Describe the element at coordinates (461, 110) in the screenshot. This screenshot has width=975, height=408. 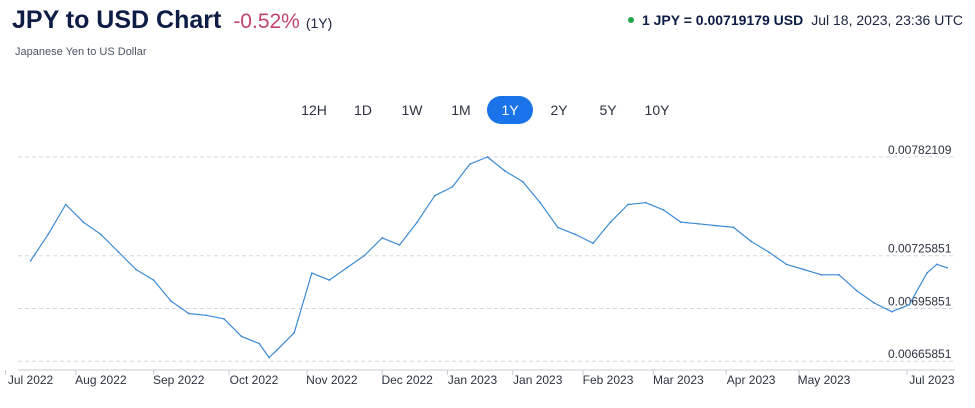
I see `tab-1m: 1M` at that location.